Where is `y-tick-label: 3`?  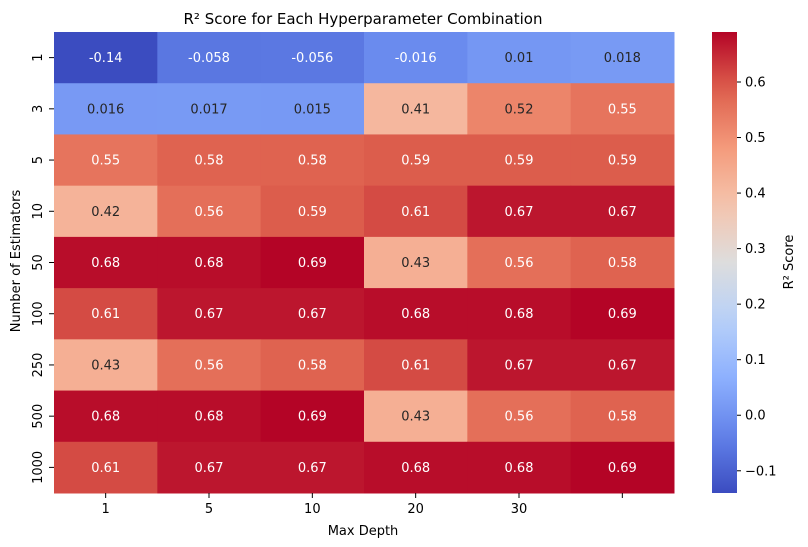
y-tick-label: 3 is located at coordinates (38, 109).